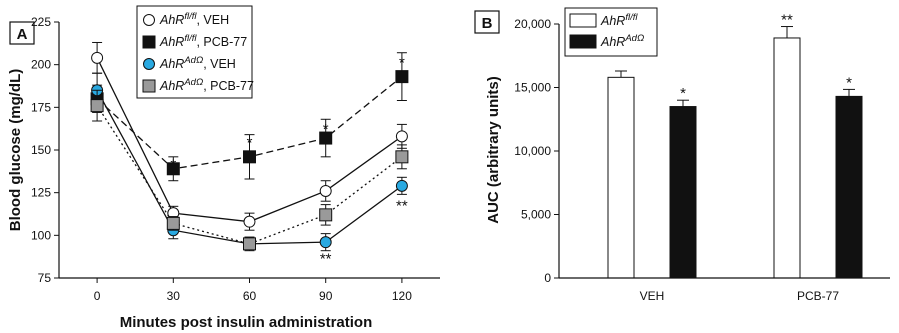  I want to click on panel-b-category-label: VEH, so click(652, 296).